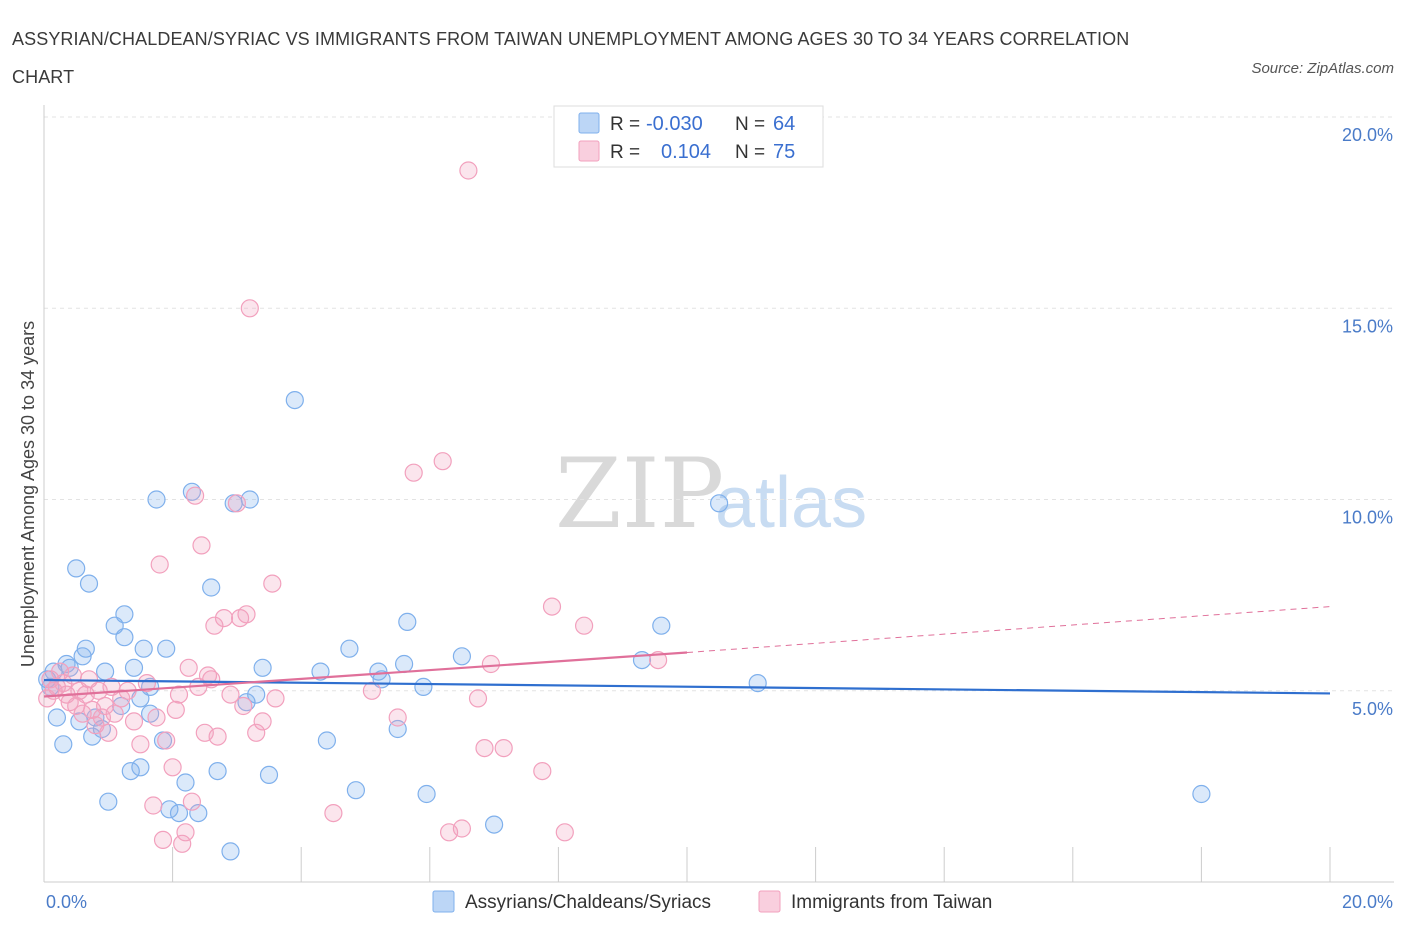  I want to click on series-swatch-taiwan, so click(769, 901).